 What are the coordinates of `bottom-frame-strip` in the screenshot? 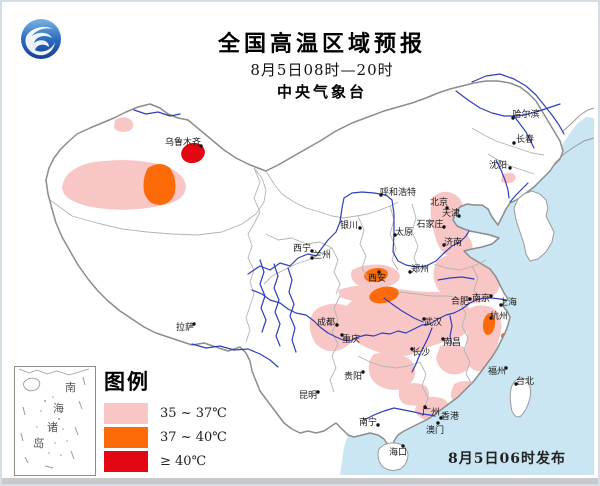 It's located at (300, 481).